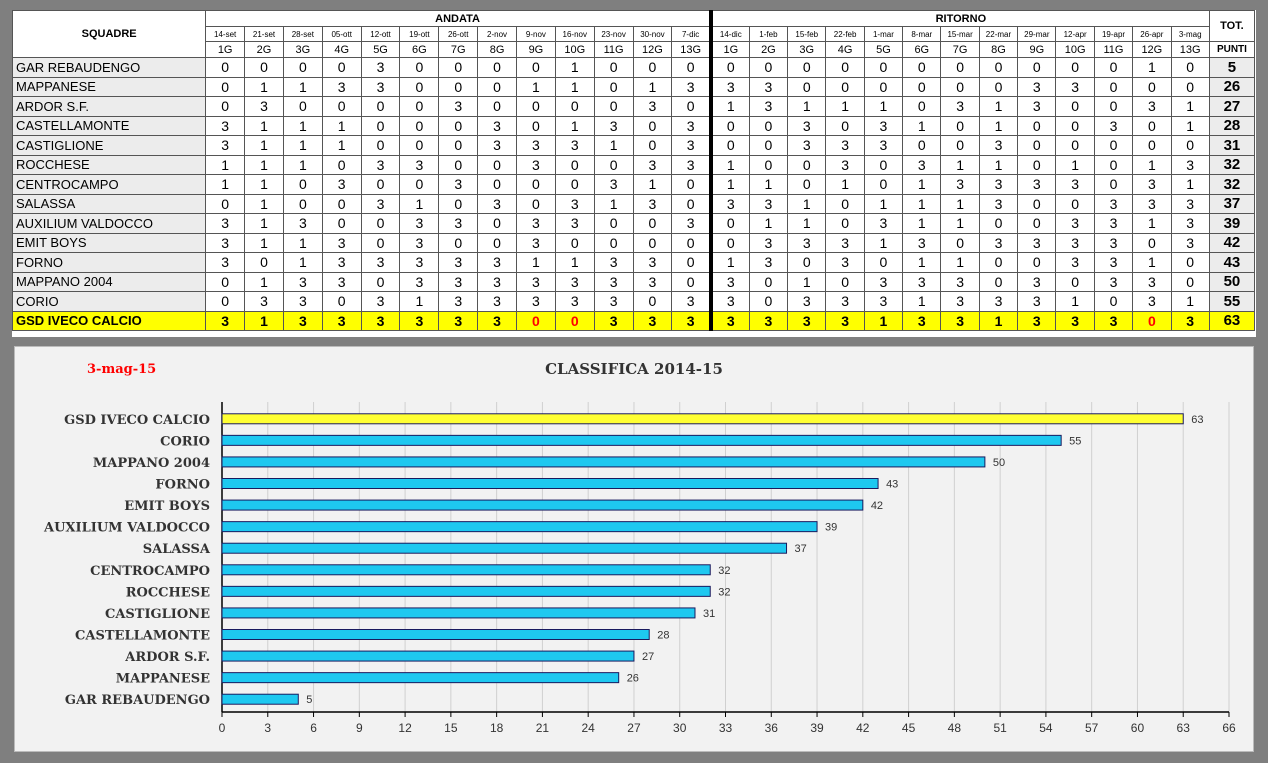 This screenshot has width=1268, height=763. I want to click on bar-value-label: 42, so click(877, 506).